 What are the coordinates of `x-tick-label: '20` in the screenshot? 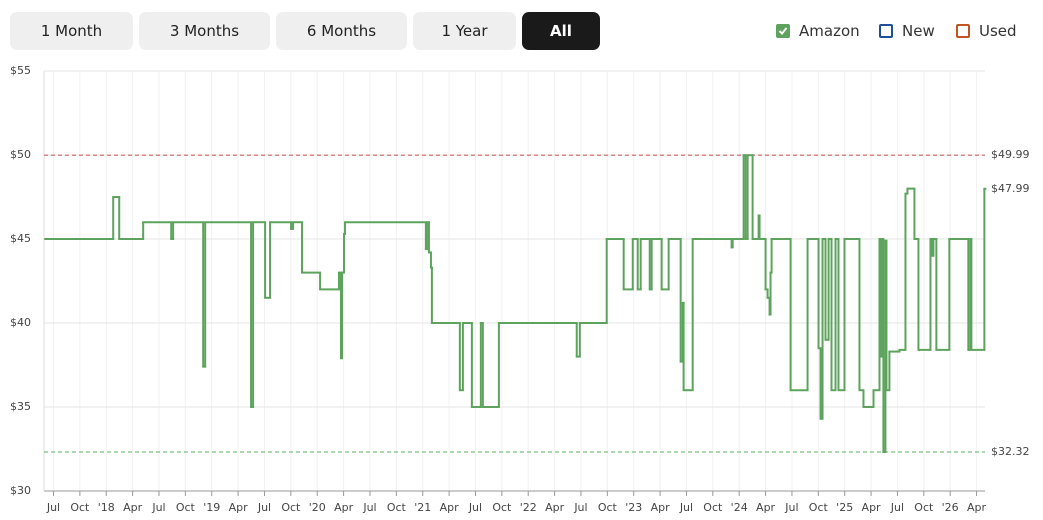 It's located at (317, 507).